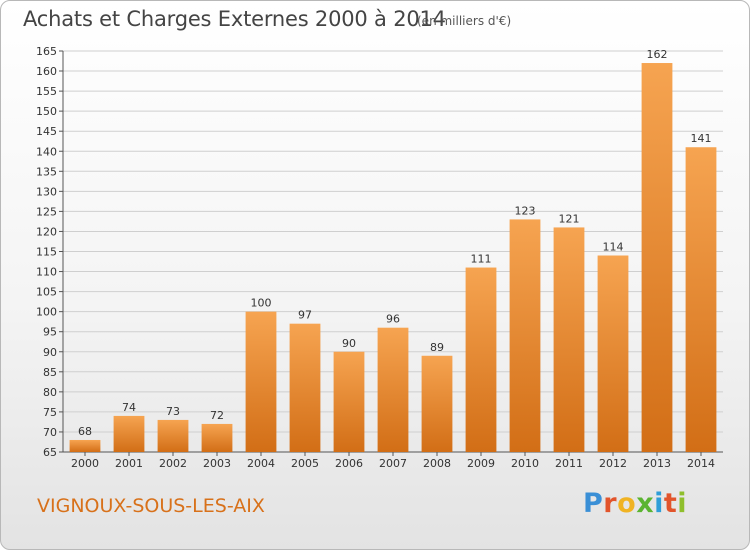  Describe the element at coordinates (349, 401) in the screenshot. I see `bar-2006` at that location.